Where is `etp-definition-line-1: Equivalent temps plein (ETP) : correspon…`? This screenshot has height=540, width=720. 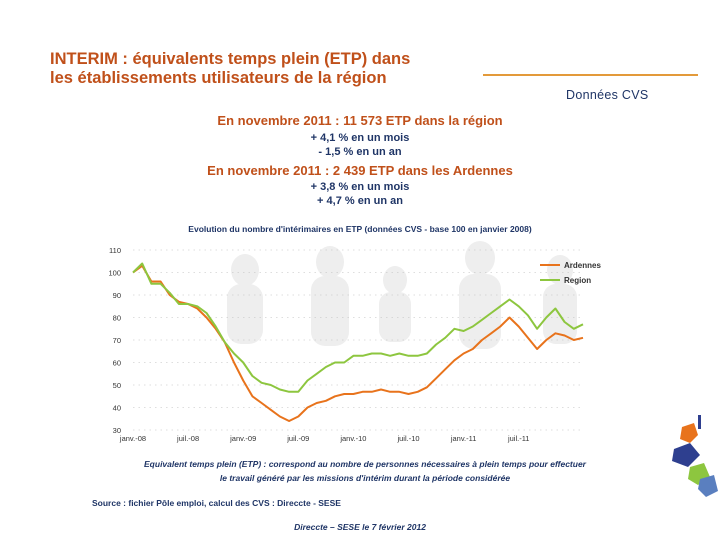
etp-definition-line-1: Equivalent temps plein (ETP) : correspon… is located at coordinates (365, 464).